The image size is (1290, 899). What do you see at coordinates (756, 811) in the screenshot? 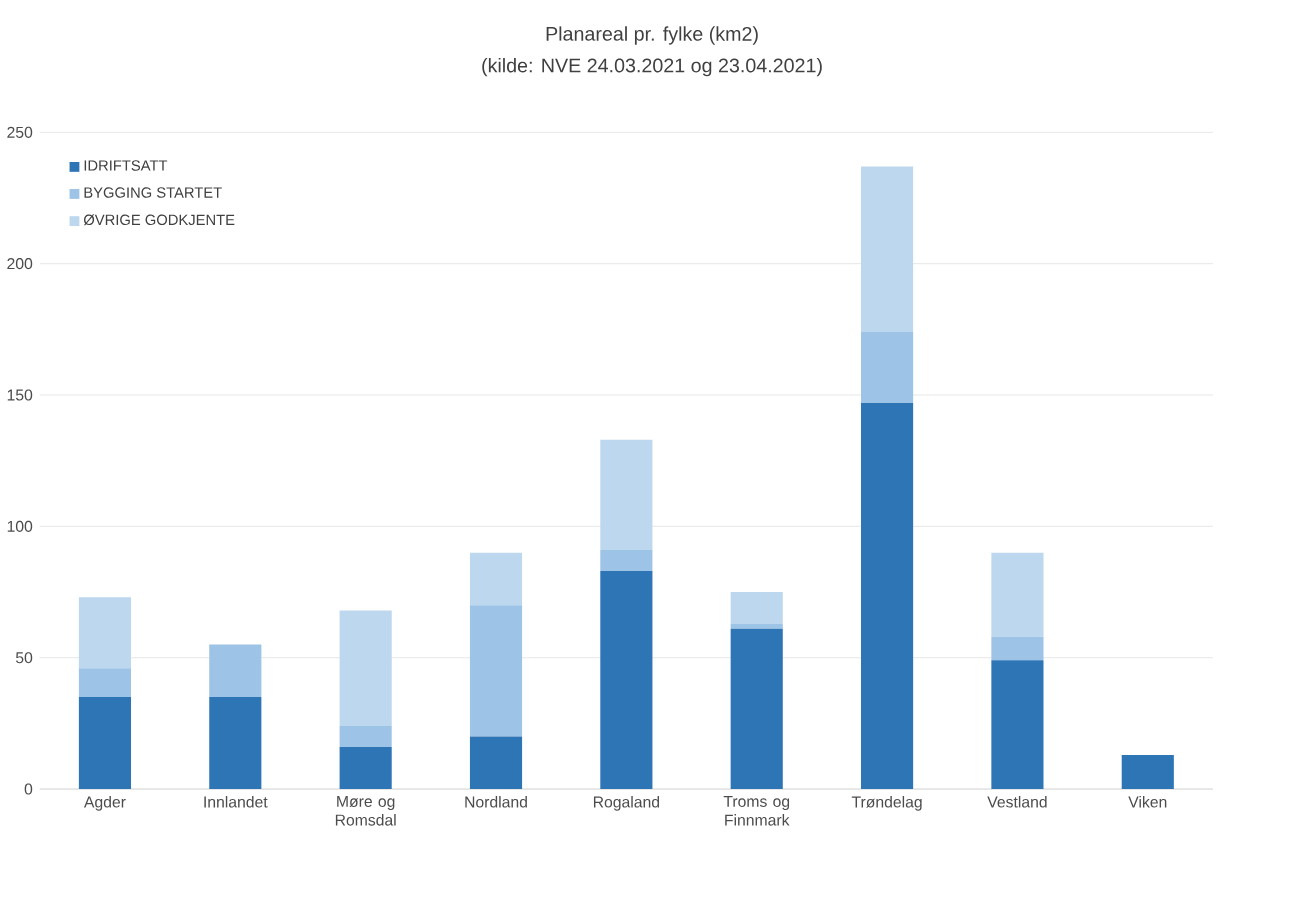
I see `x-tick-label: Troms og Finnmark` at bounding box center [756, 811].